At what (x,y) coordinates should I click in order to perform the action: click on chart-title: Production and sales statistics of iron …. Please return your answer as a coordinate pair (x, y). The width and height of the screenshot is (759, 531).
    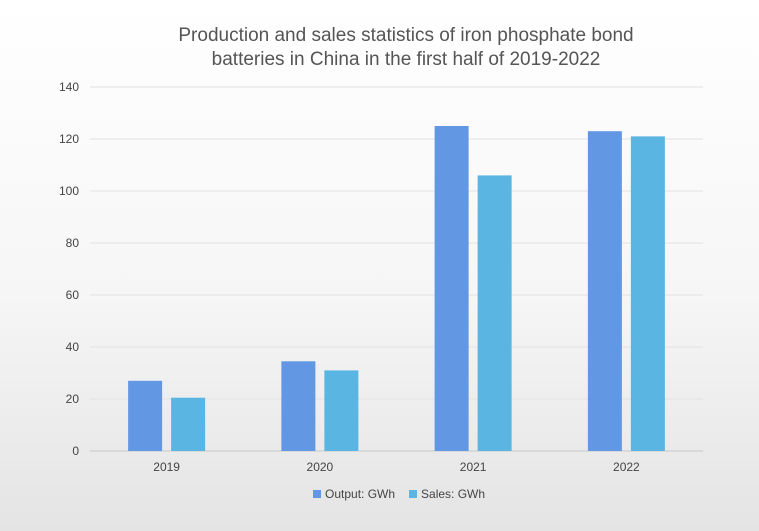
    Looking at the image, I should click on (405, 47).